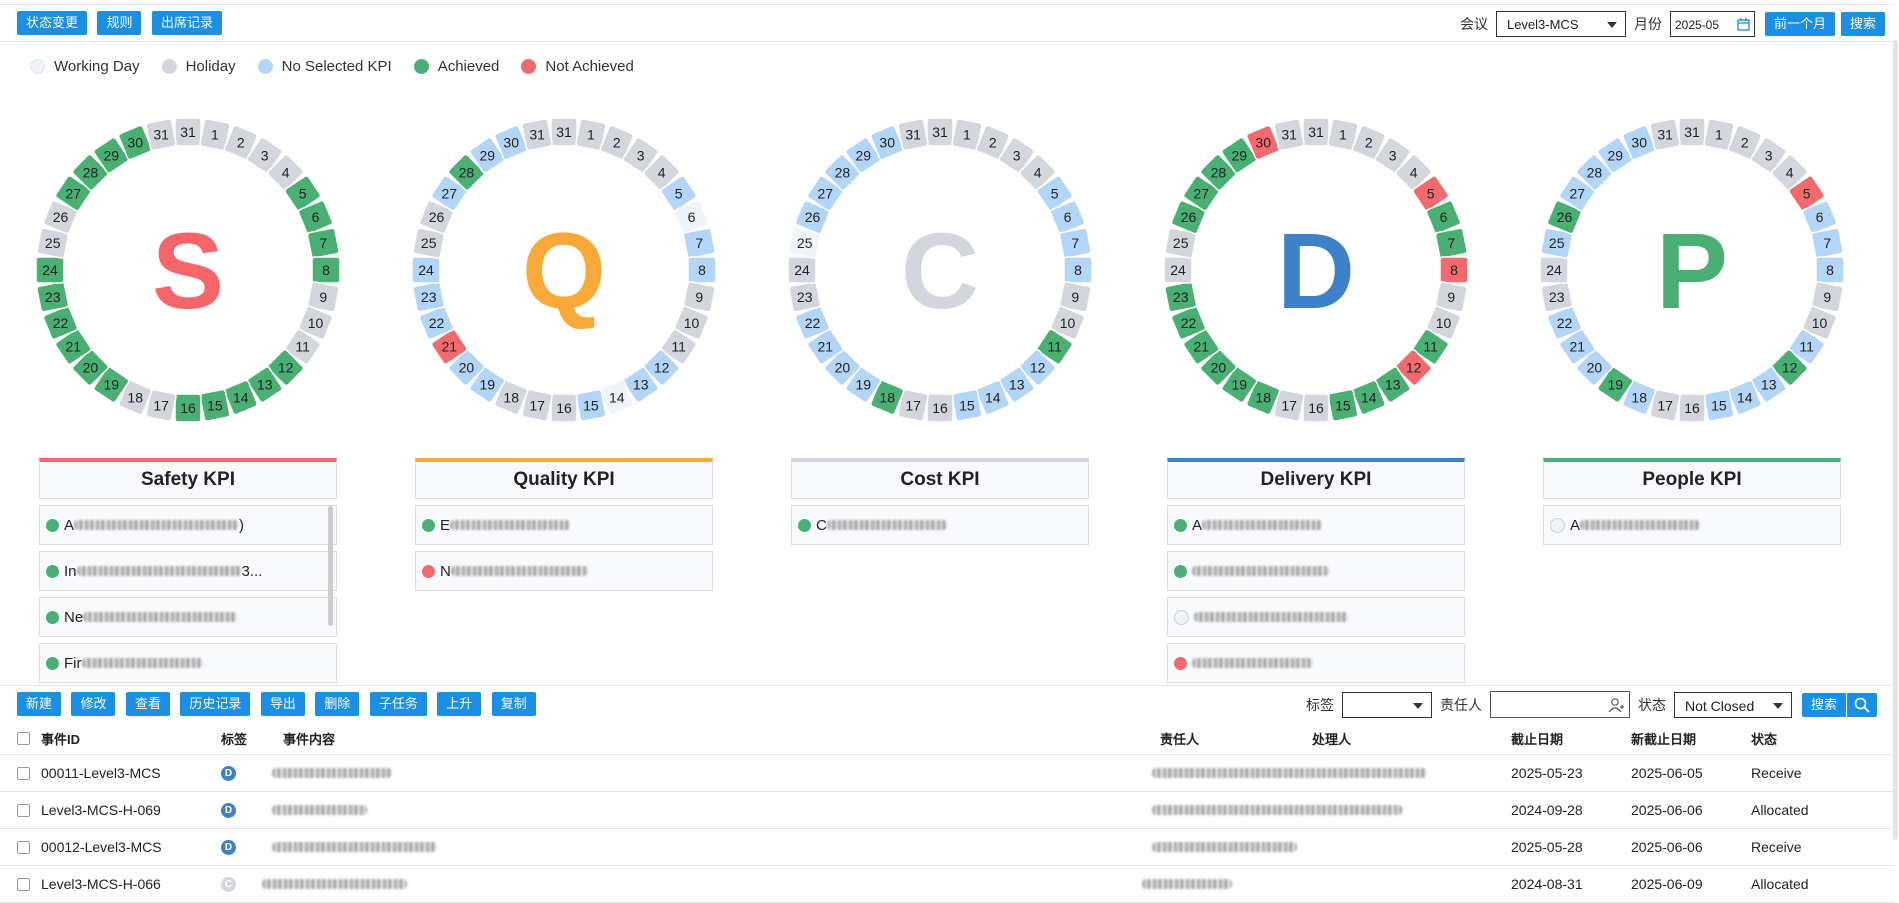 This screenshot has height=903, width=1899. I want to click on new-button: 新建, so click(39, 704).